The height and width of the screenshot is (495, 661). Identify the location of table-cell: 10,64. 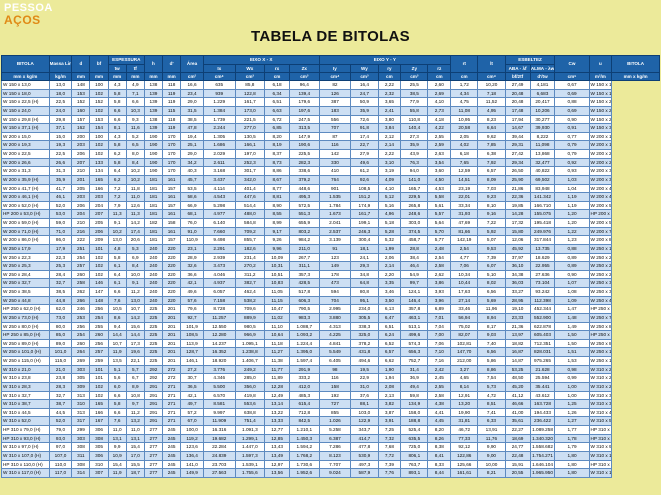
(277, 335).